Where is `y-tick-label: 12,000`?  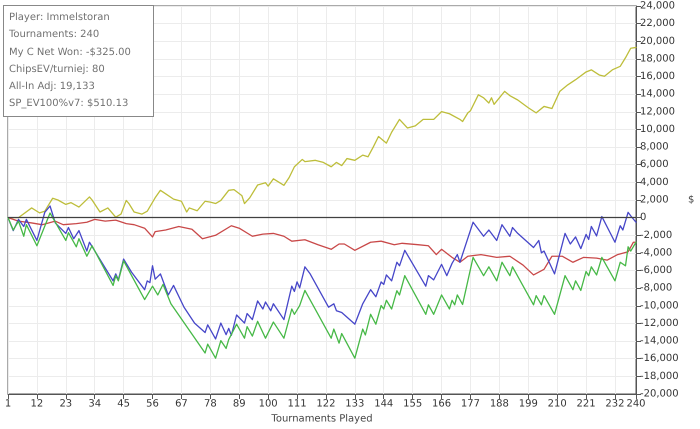 y-tick-label: 12,000 is located at coordinates (657, 112).